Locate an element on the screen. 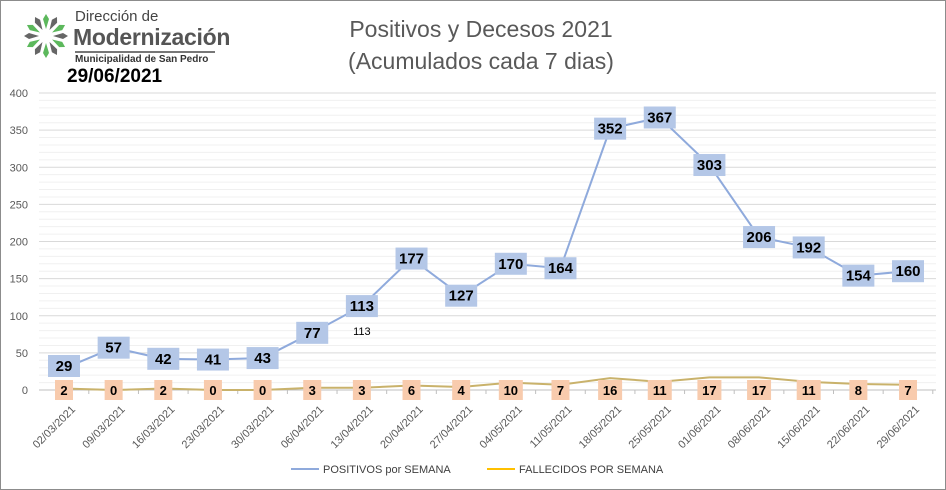  logo-line1: Dirección de is located at coordinates (117, 16).